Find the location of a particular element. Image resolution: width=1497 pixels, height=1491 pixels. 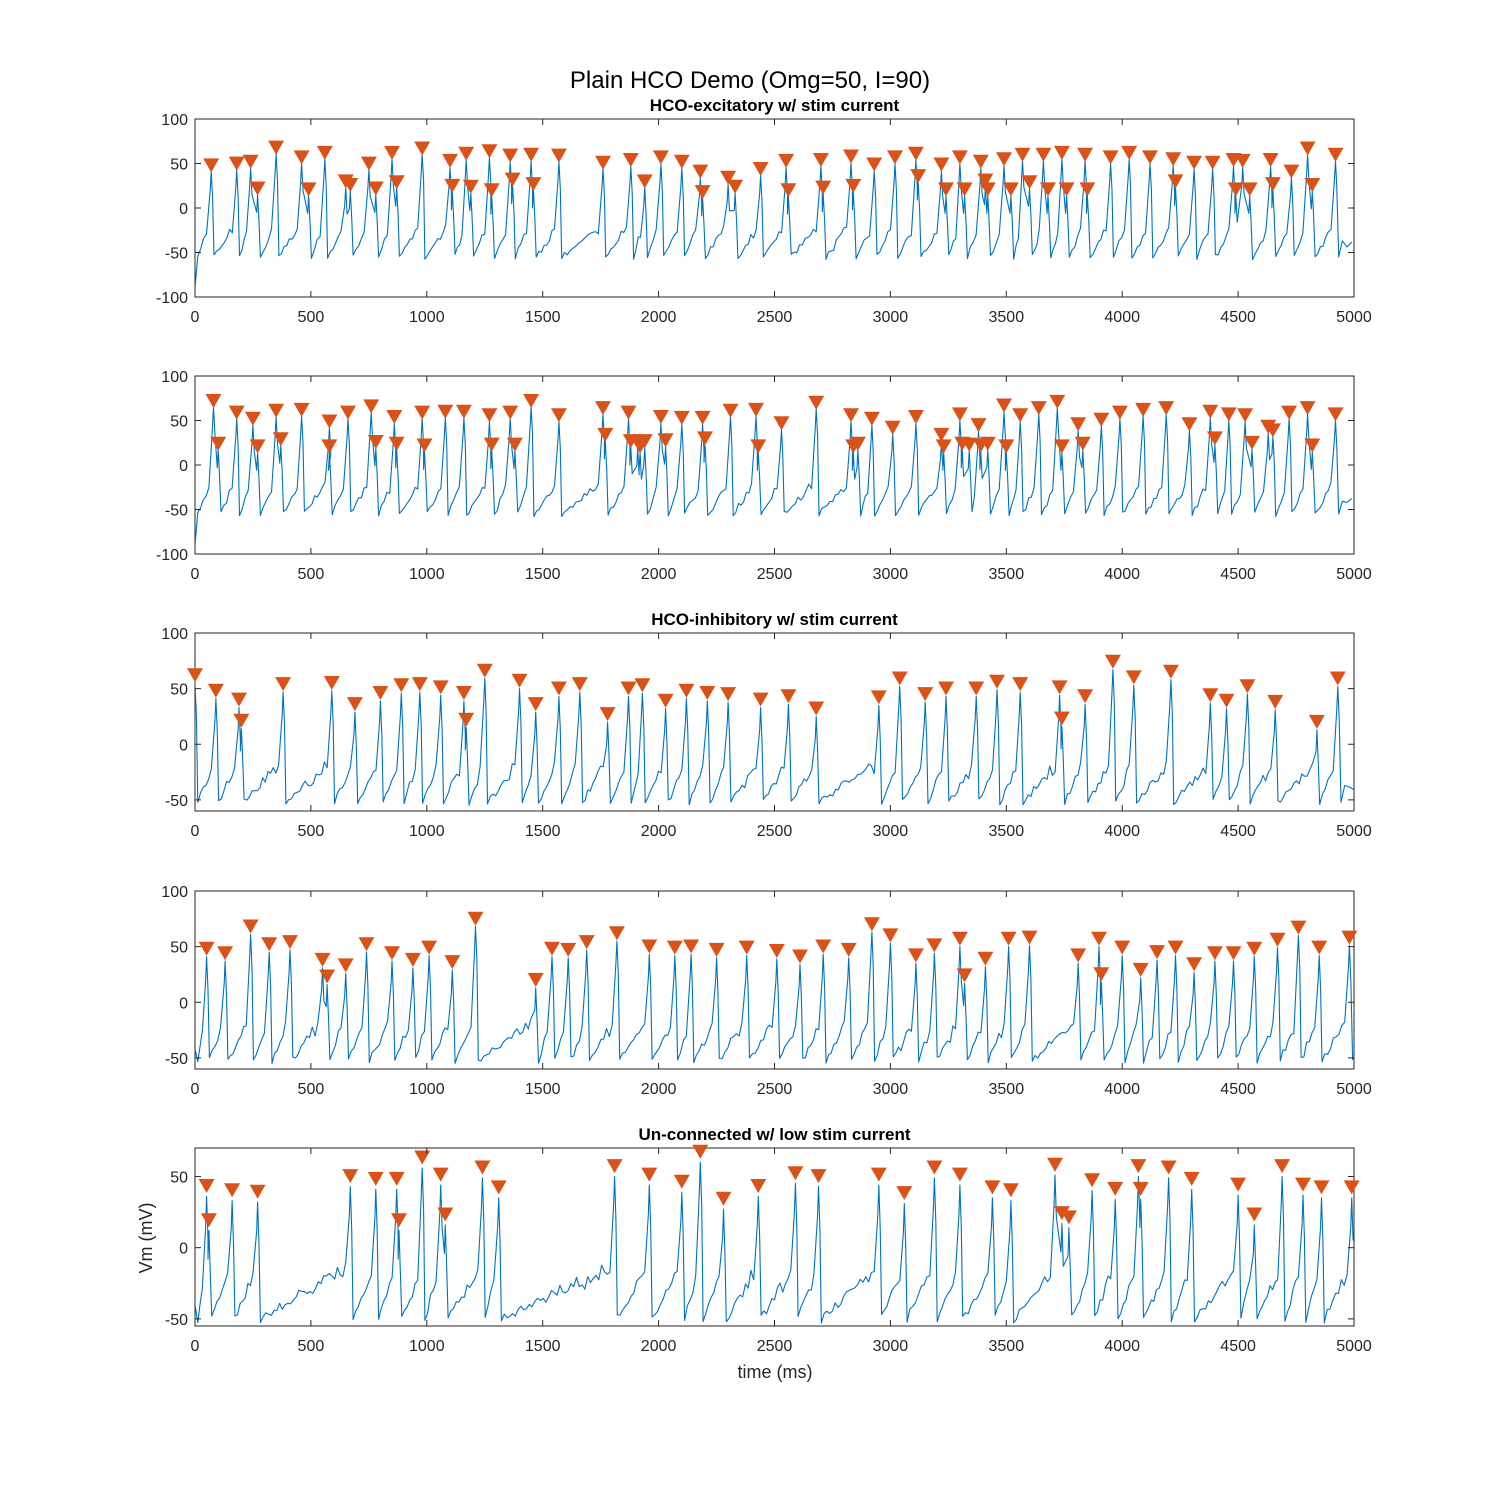

y-tick-label: 50 is located at coordinates (179, 422).